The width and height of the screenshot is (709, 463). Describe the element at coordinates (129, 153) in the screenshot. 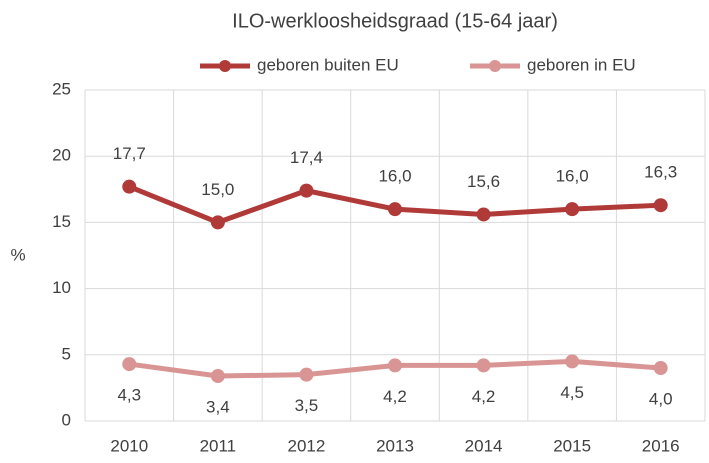

I see `data-label: 17,7` at that location.